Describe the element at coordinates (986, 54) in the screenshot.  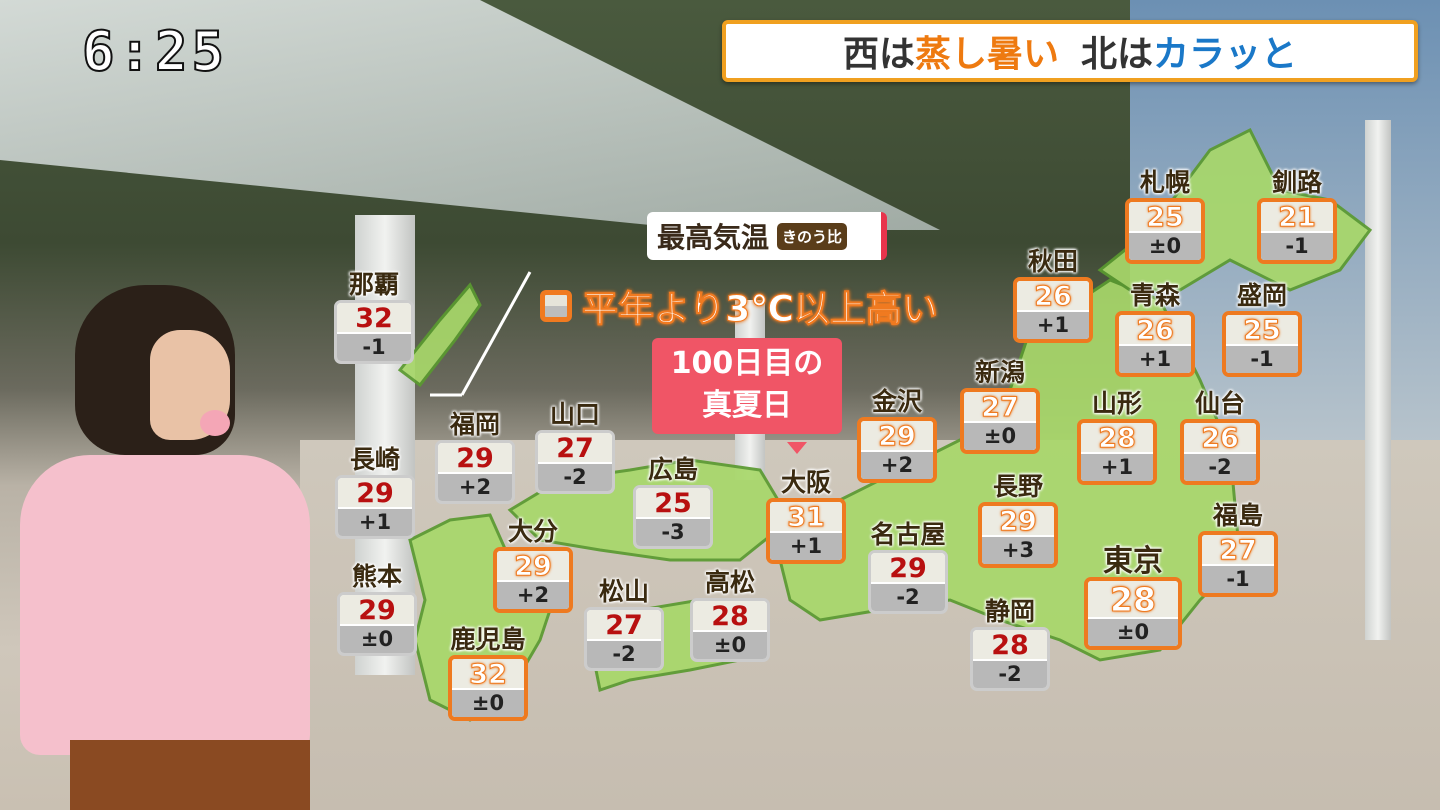
I see `headline-highlight: 蒸し暑い` at that location.